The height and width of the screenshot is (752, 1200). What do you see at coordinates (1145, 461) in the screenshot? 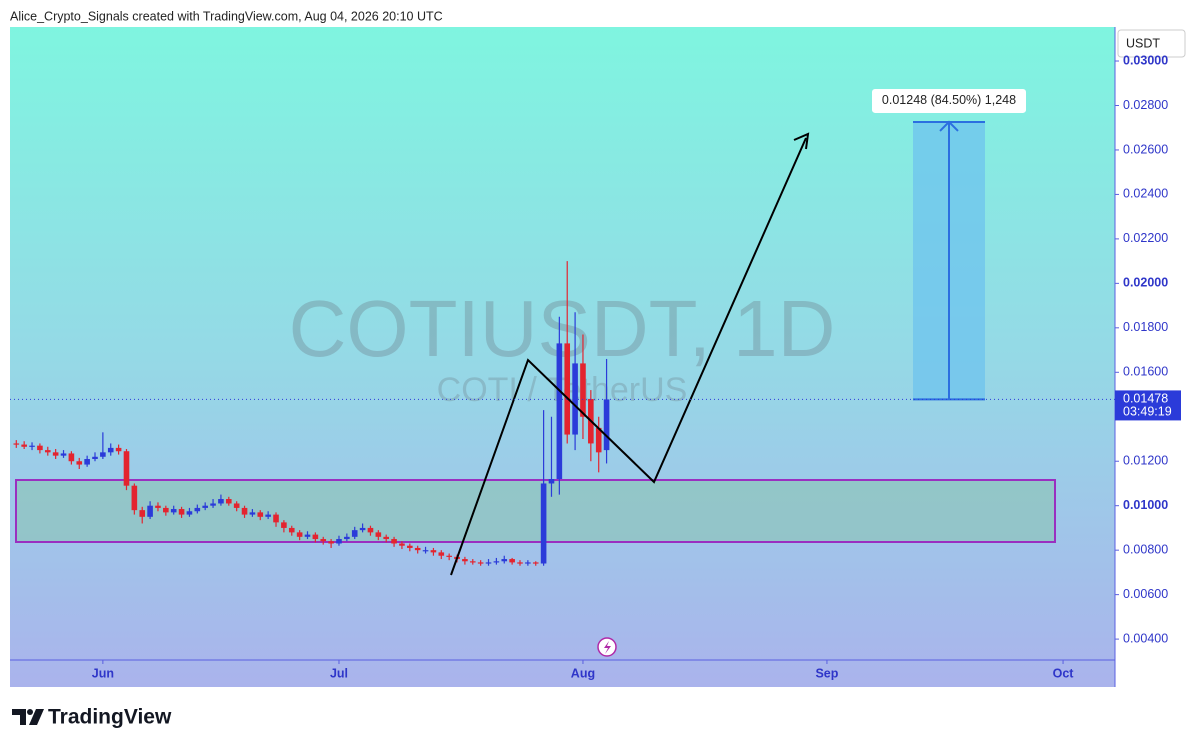
I see `y-tick-label: 0.01200` at bounding box center [1145, 461].